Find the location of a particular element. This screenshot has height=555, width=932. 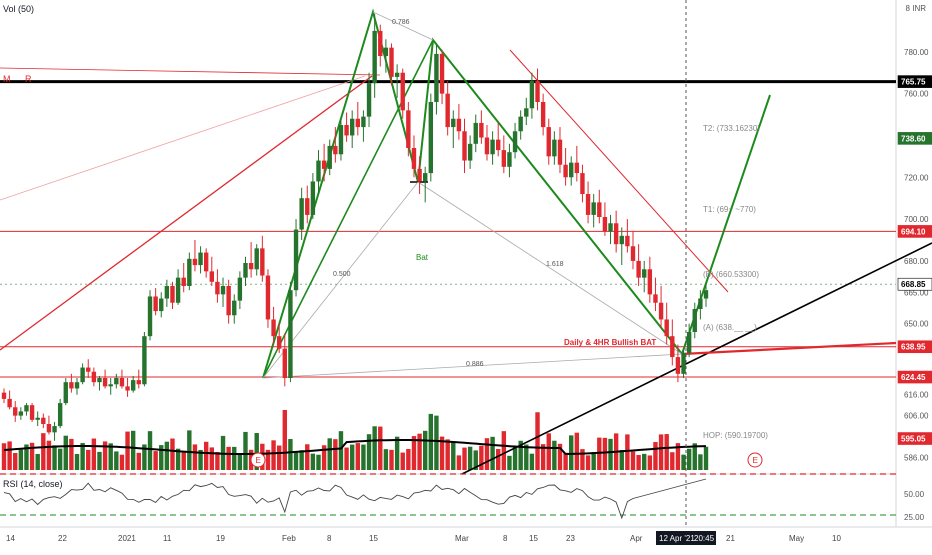

time-tick-label: Apr is located at coordinates (636, 538).